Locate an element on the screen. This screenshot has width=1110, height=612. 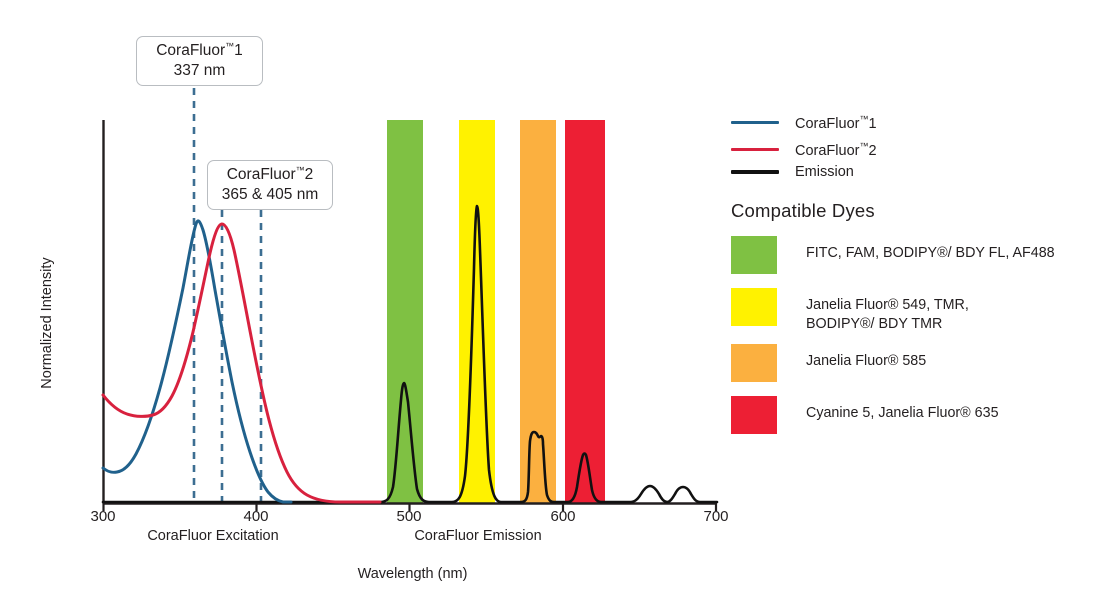
band-orange is located at coordinates (538, 311).